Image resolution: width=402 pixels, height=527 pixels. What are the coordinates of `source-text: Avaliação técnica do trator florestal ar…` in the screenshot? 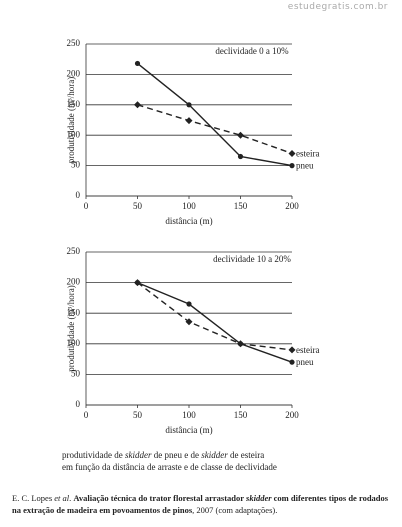 It's located at (160, 498).